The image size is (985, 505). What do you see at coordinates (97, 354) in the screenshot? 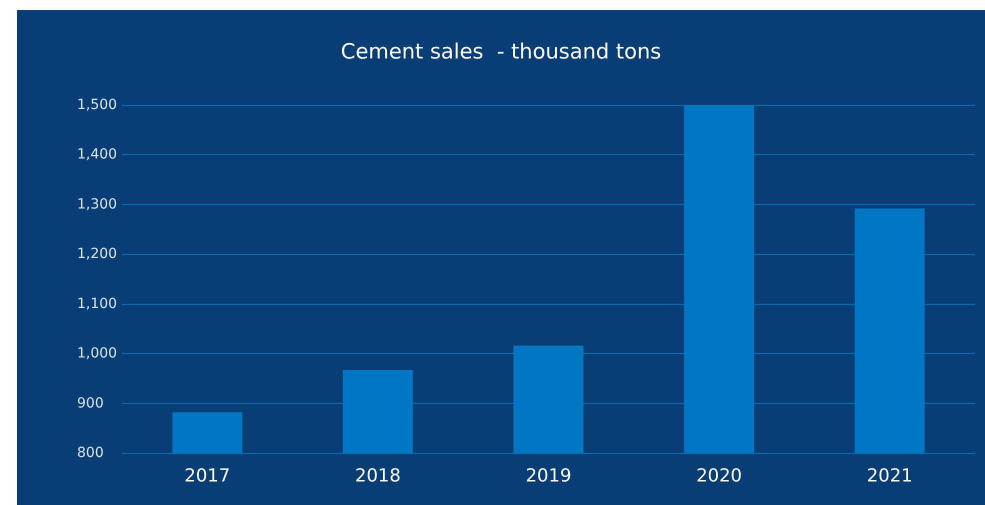
I see `y-tick-label: 1,000` at bounding box center [97, 354].